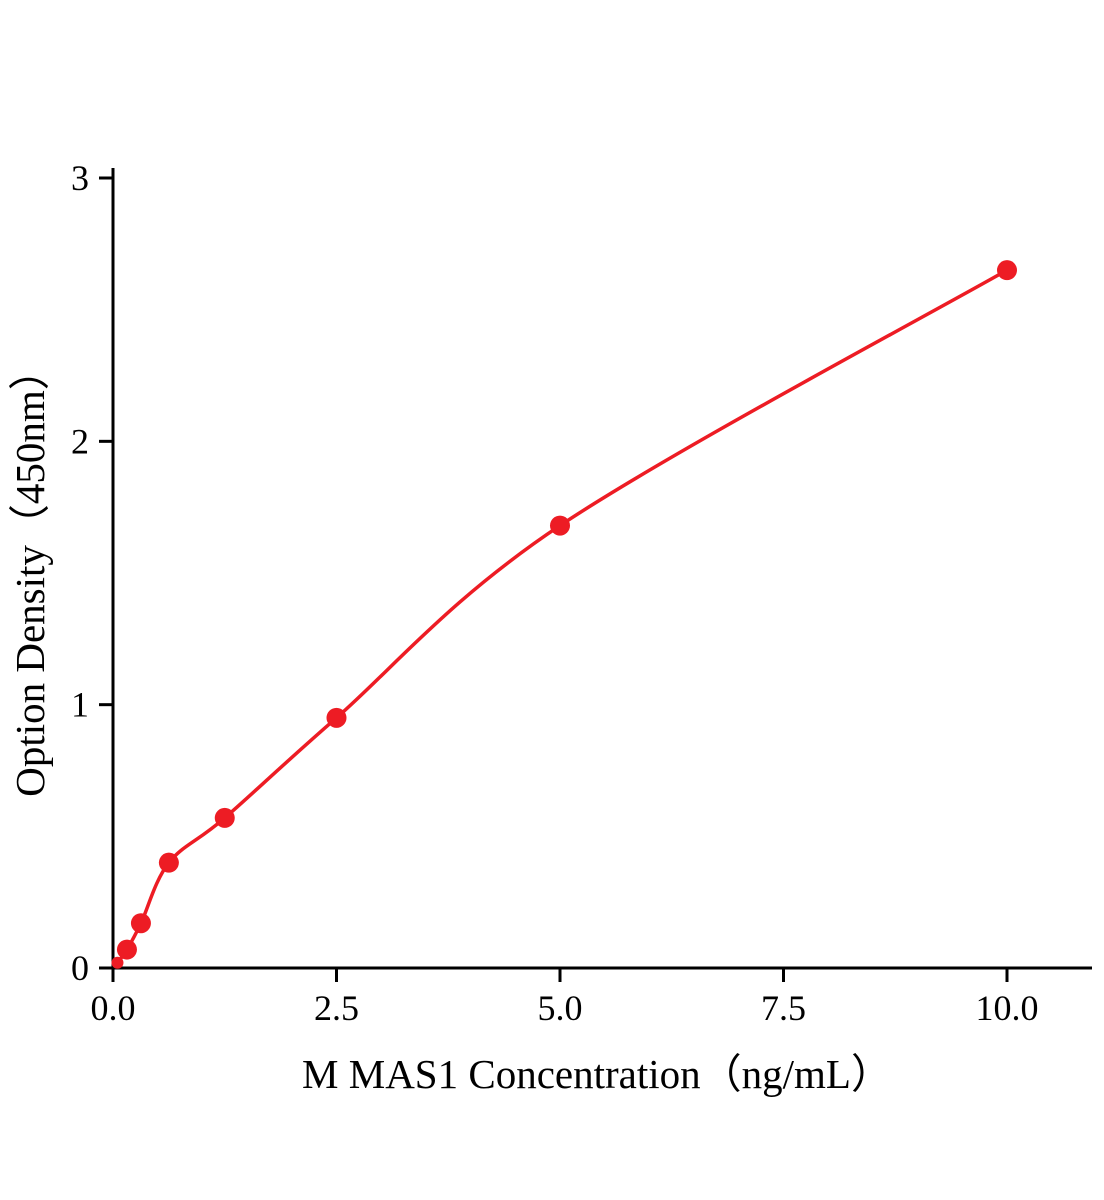 This screenshot has width=1104, height=1200. Describe the element at coordinates (113, 1008) in the screenshot. I see `x-tick-label: 0.0` at that location.